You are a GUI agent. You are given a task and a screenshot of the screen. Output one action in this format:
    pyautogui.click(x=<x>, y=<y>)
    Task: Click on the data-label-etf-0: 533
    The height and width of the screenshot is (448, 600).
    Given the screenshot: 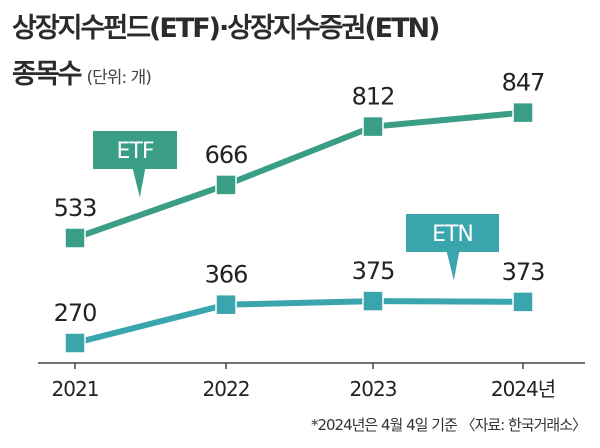 What is the action you would take?
    pyautogui.click(x=75, y=208)
    